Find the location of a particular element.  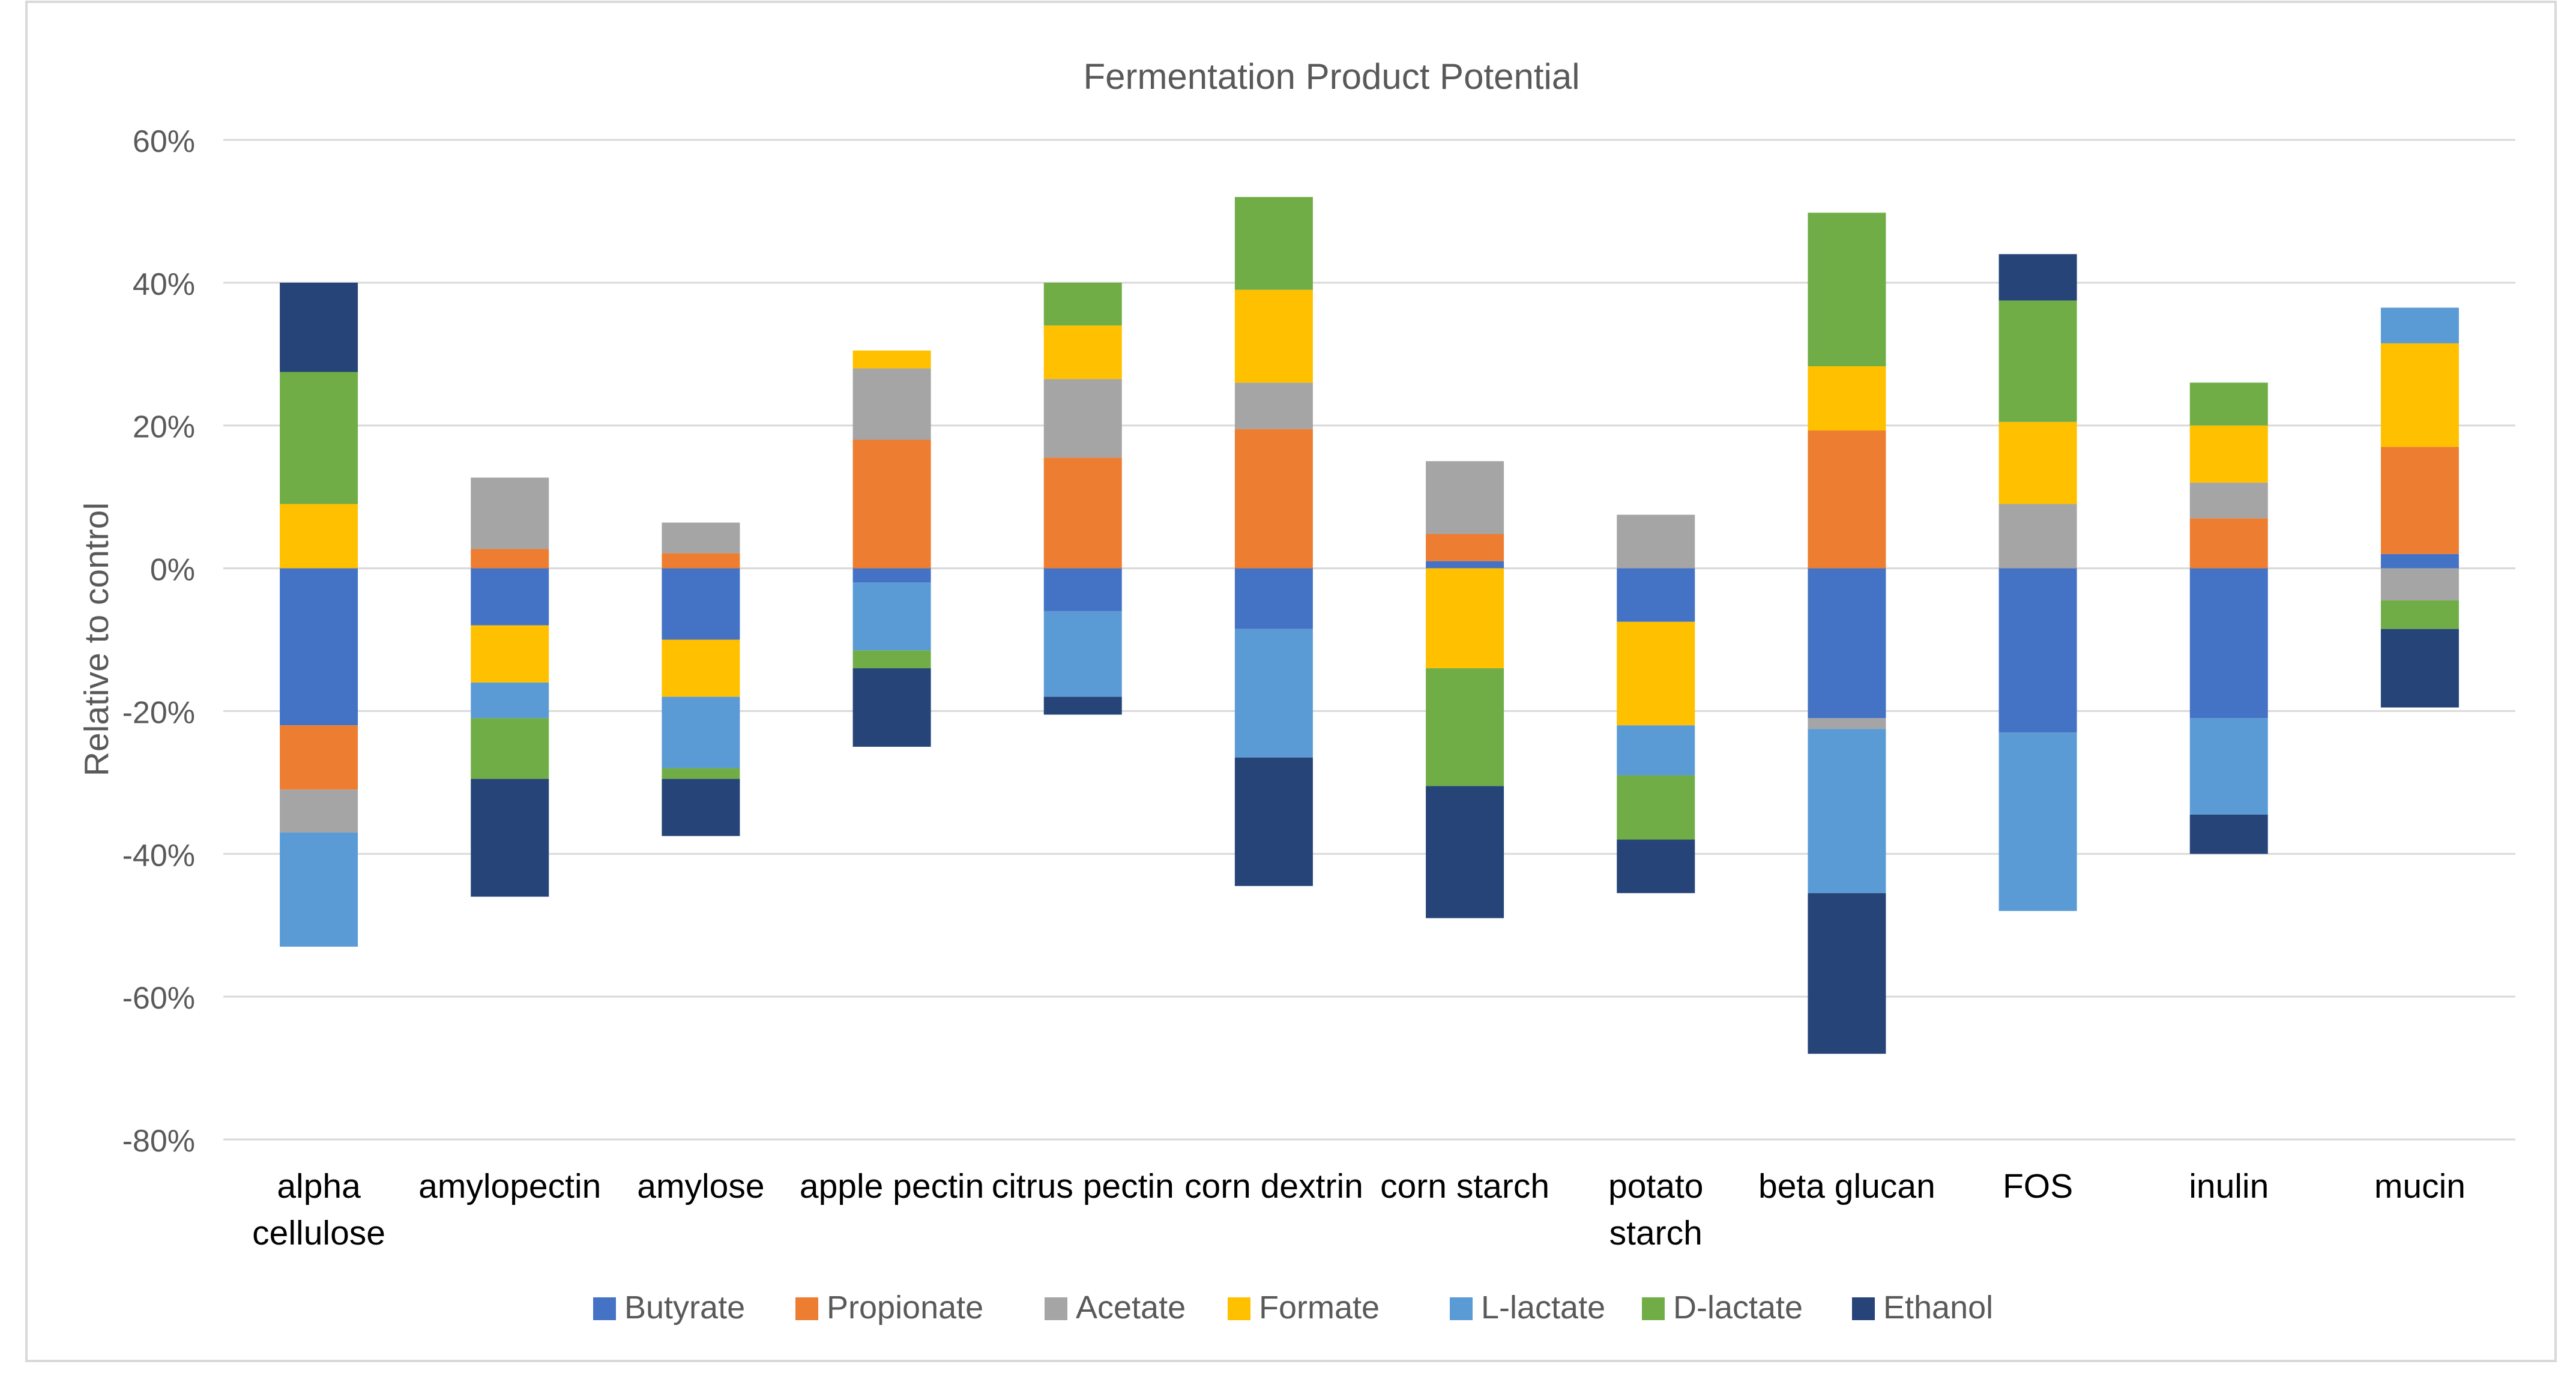

legend-item: L-lactate is located at coordinates (1527, 1308).